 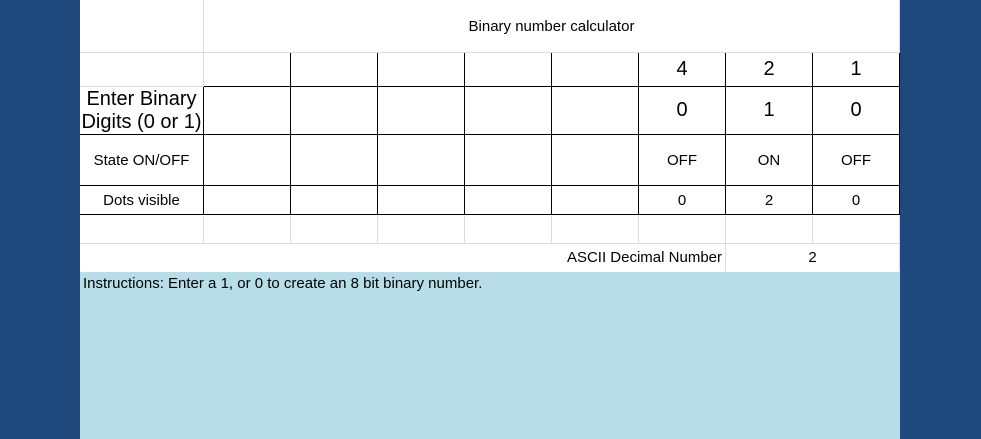 What do you see at coordinates (682, 69) in the screenshot?
I see `place-value-cell: 4` at bounding box center [682, 69].